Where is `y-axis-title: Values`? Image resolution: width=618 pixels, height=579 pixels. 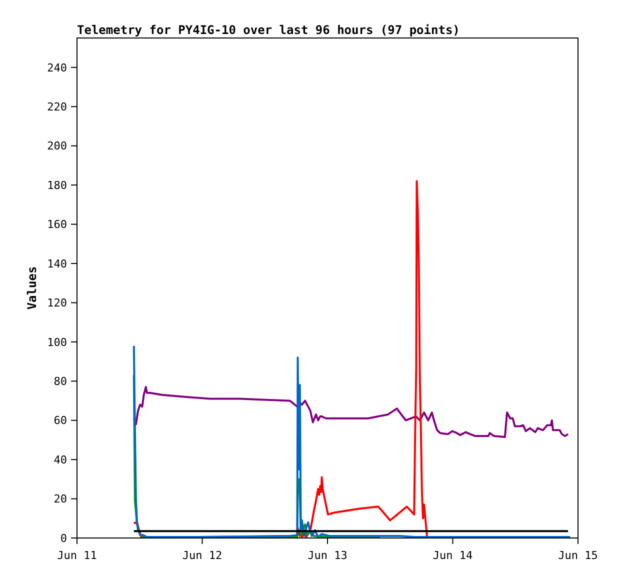 y-axis-title: Values is located at coordinates (32, 288).